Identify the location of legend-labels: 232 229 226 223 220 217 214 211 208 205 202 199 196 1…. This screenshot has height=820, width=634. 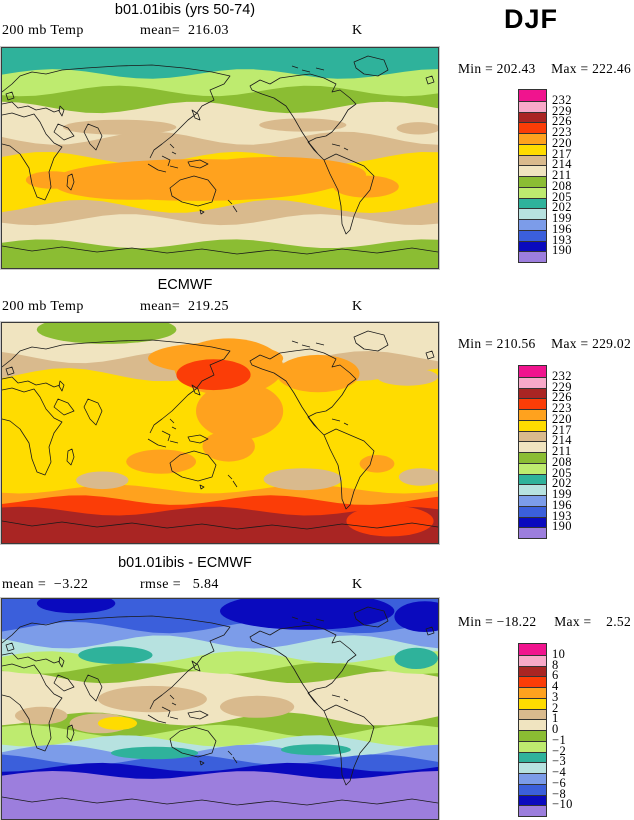
(575, 175).